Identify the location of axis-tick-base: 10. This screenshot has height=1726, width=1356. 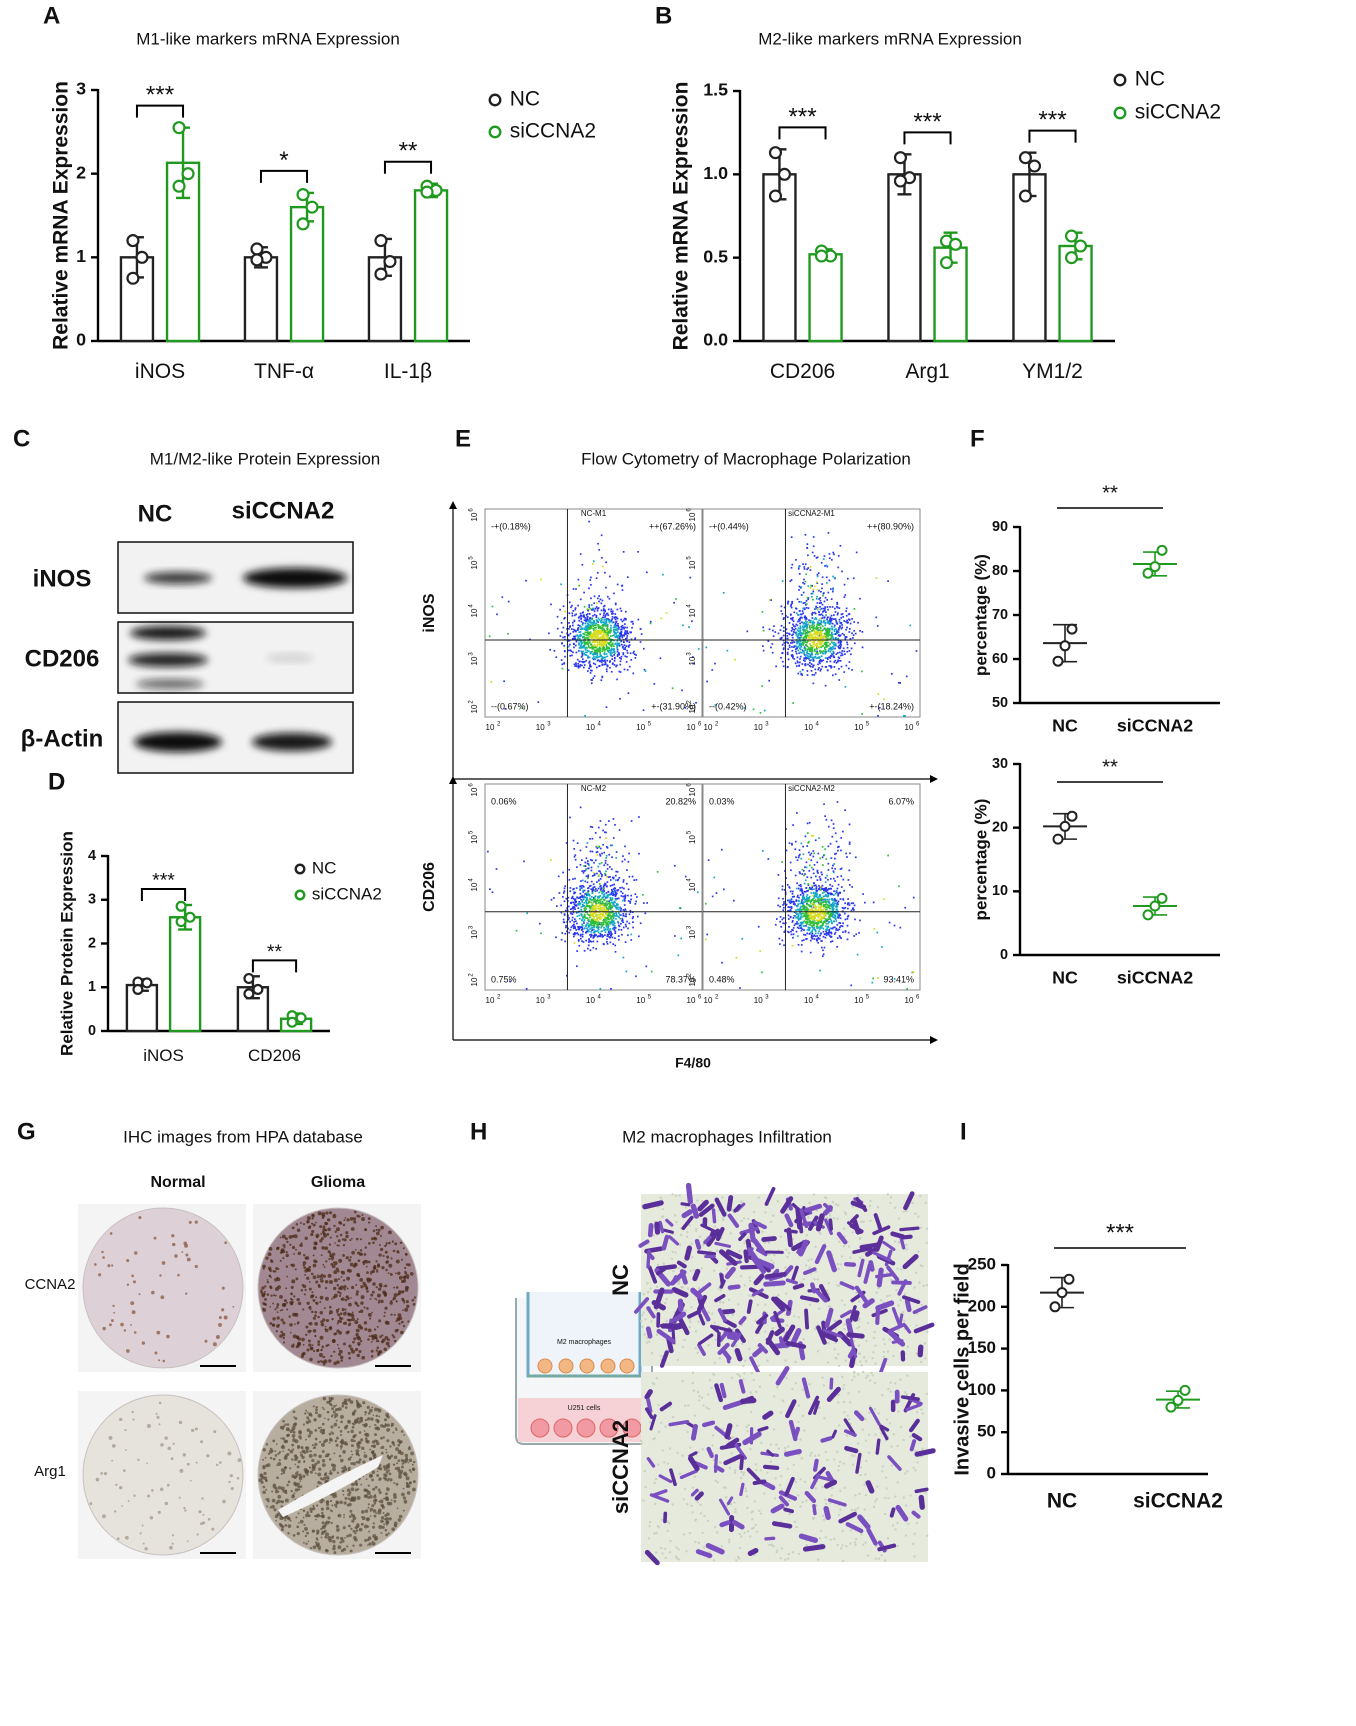
(858, 727).